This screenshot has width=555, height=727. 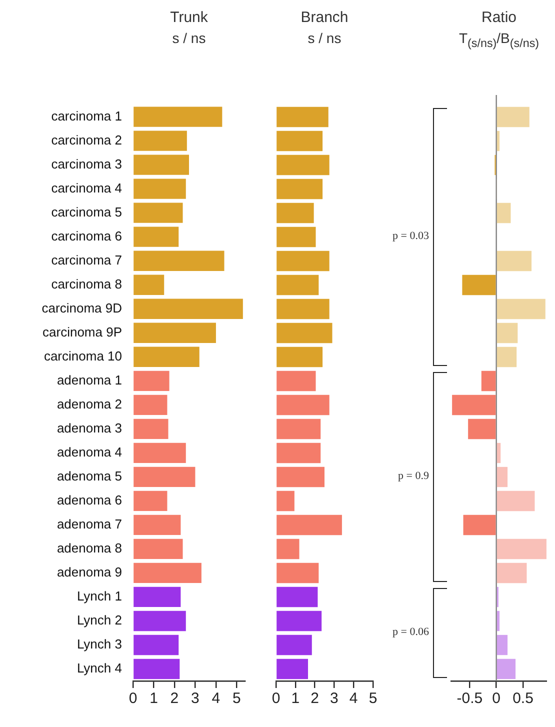 I want to click on y-tick-label: Lynch 1, so click(x=99, y=596).